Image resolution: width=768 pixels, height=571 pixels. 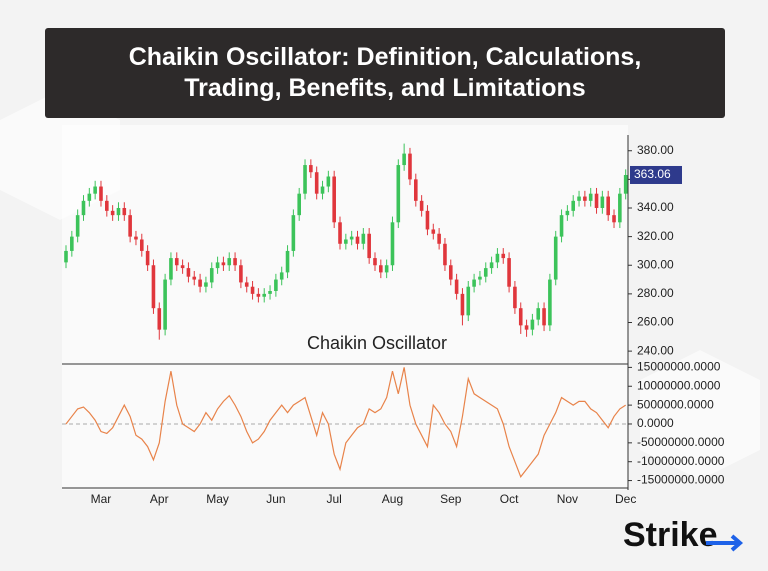 I want to click on x-tick-label: May, so click(x=217, y=499).